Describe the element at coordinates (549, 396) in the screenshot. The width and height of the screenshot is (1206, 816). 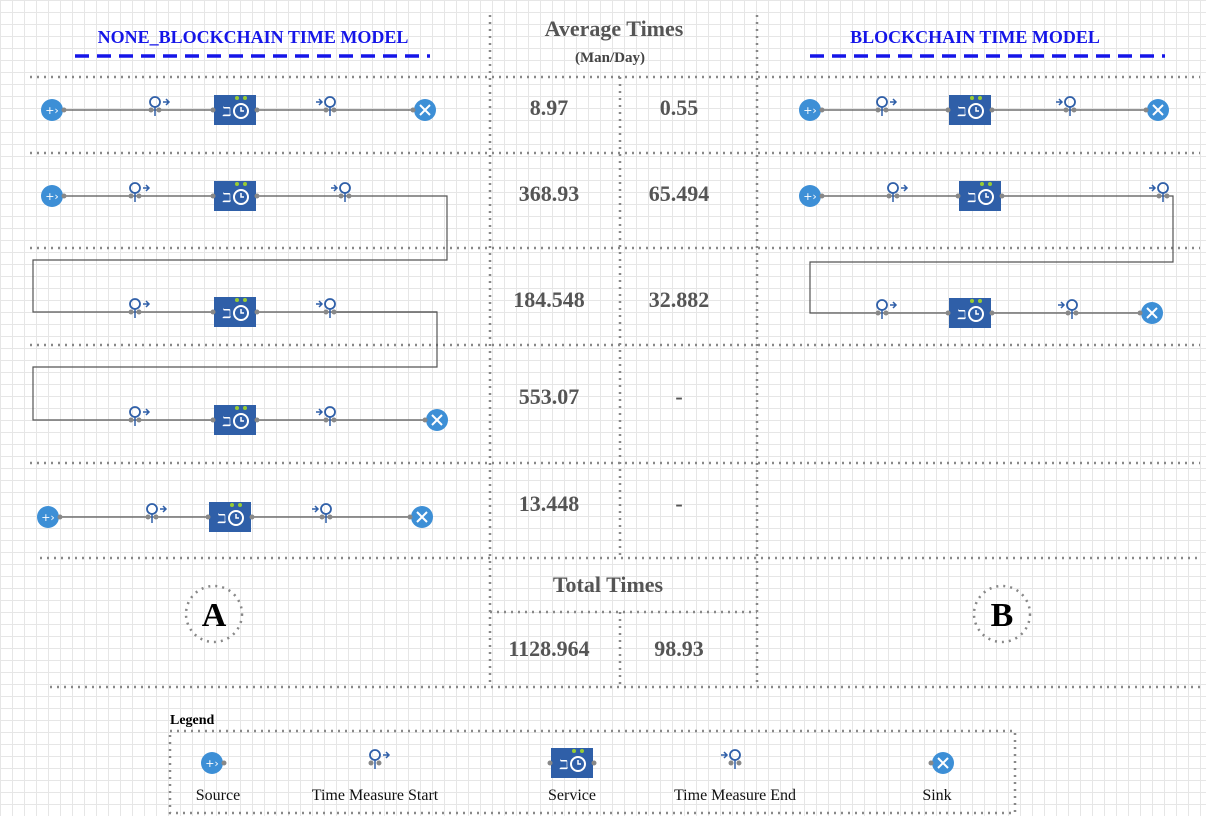
I see `average-value: 553.07` at that location.